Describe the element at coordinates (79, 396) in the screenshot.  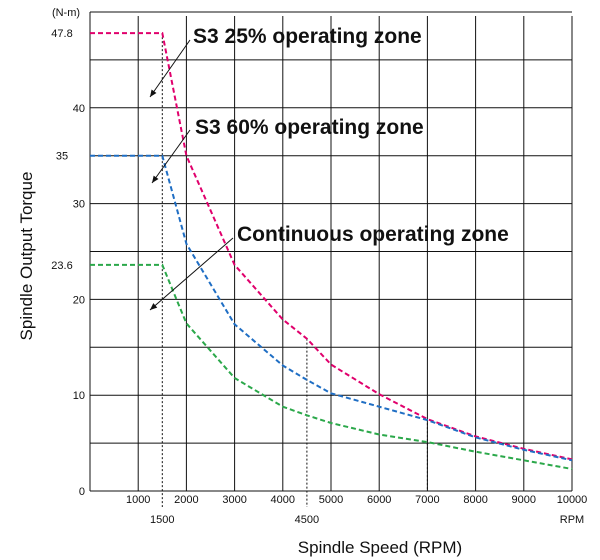
I see `y-tick-10: 10` at that location.